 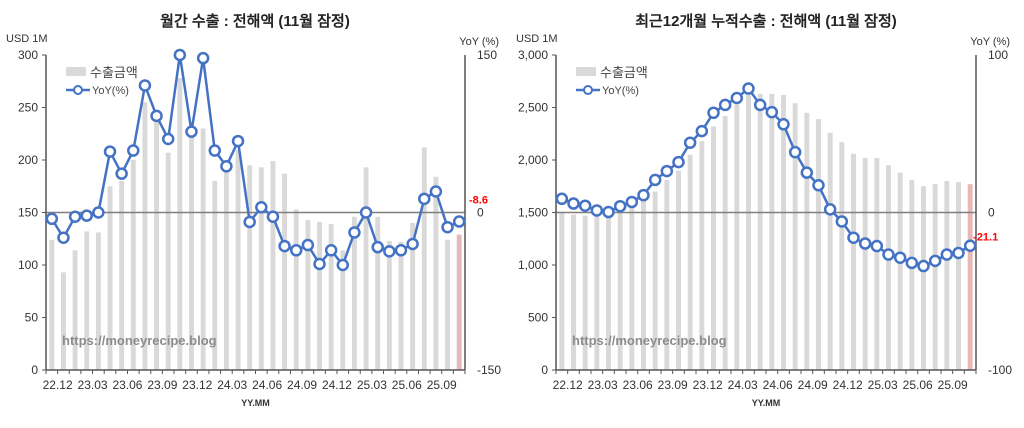 I want to click on y2-tick-label: -100, so click(x=1000, y=370).